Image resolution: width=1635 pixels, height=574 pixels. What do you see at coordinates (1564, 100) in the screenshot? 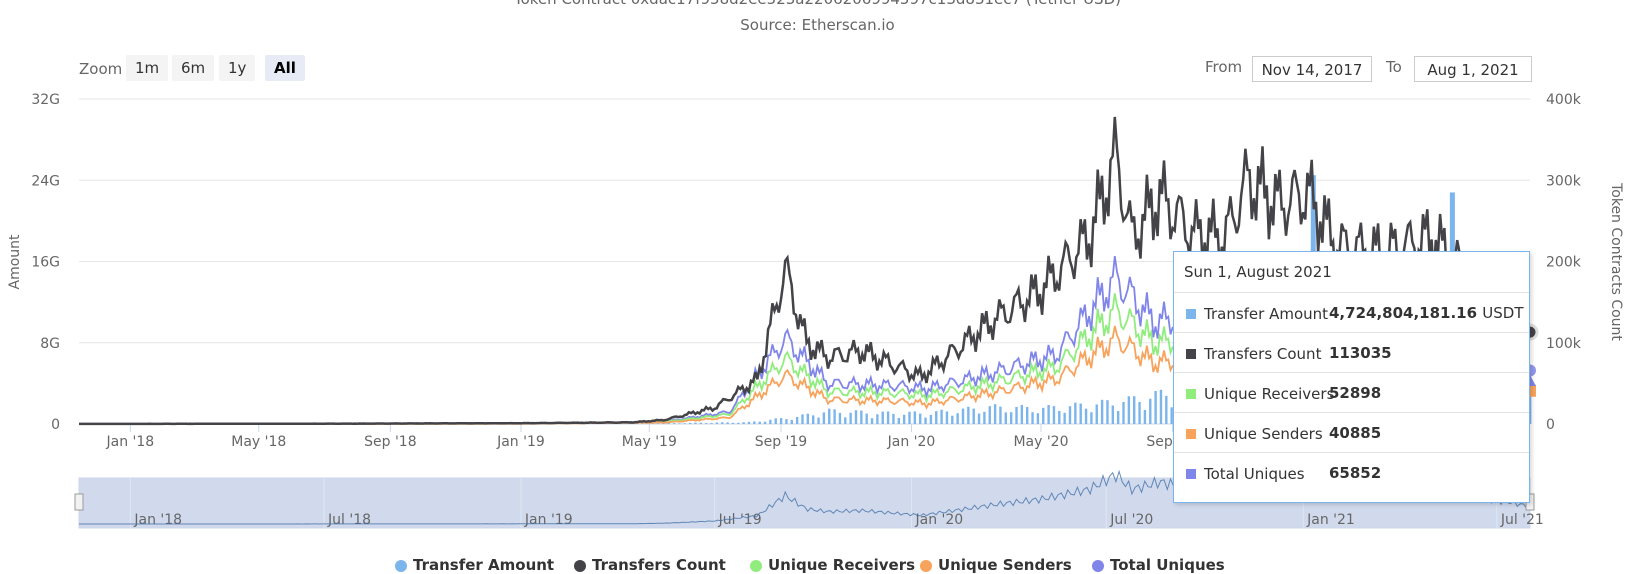
I see `y-tick-label-right: 400k` at bounding box center [1564, 100].